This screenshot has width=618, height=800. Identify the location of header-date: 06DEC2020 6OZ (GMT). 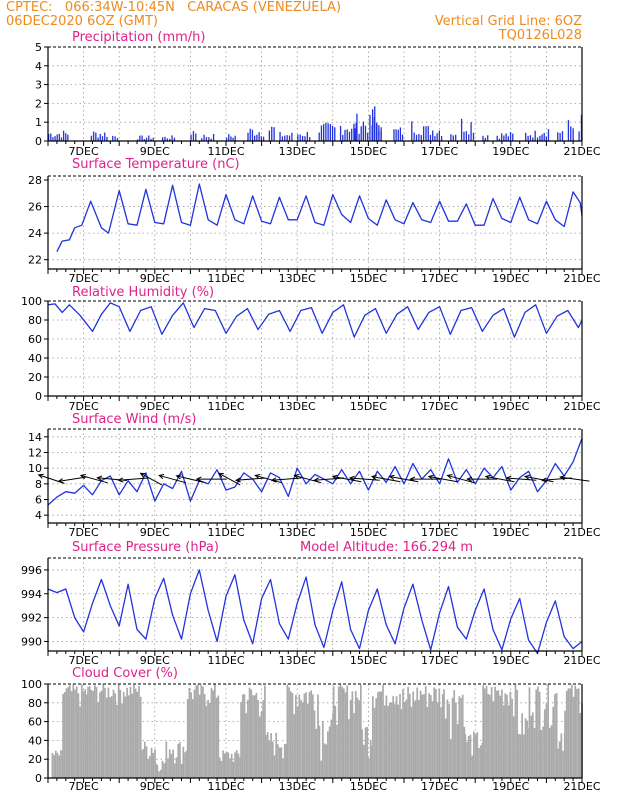
(82, 21).